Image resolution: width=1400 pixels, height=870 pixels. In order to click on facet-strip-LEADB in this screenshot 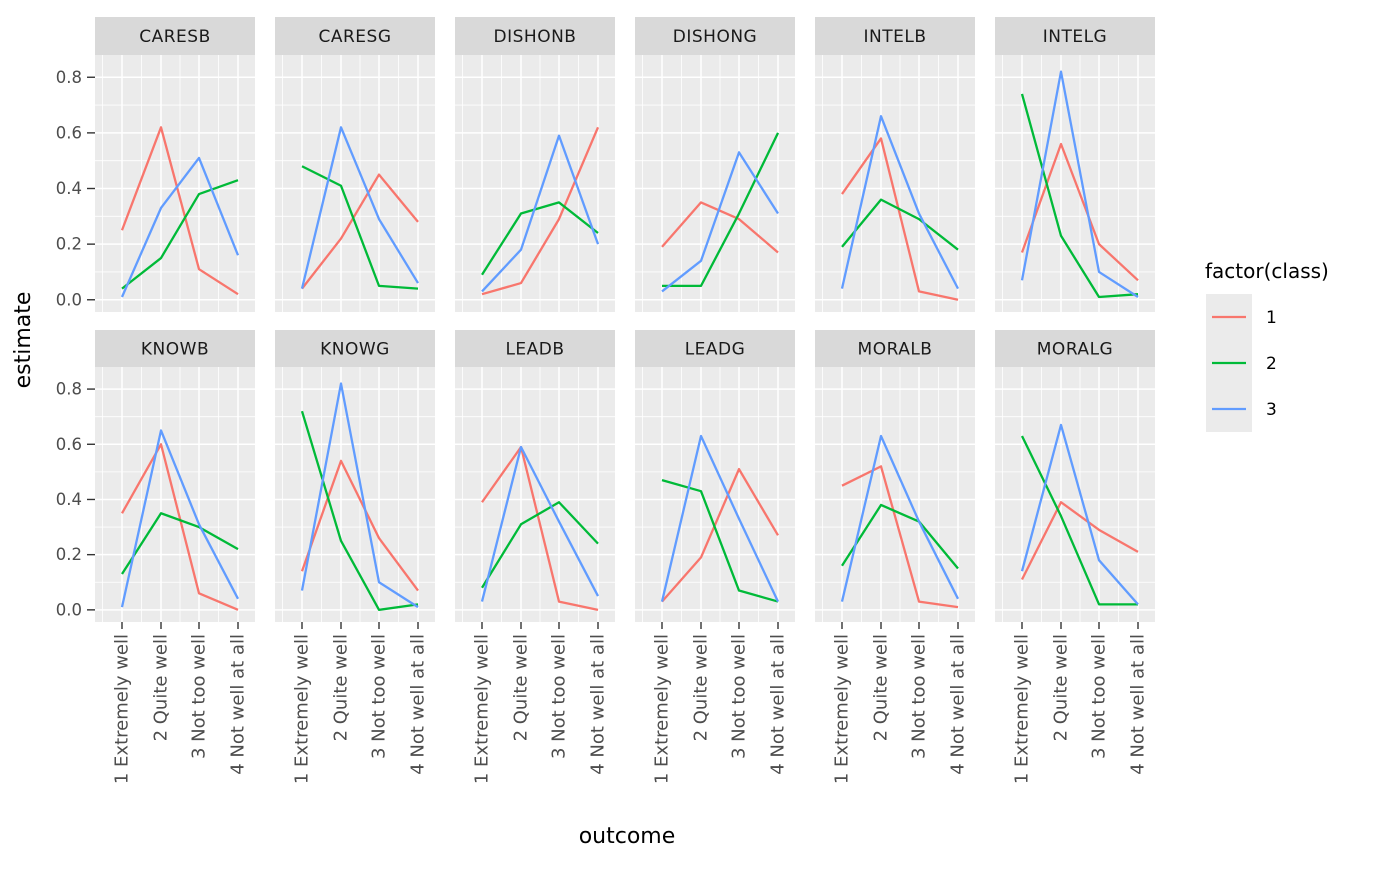, I will do `click(535, 348)`.